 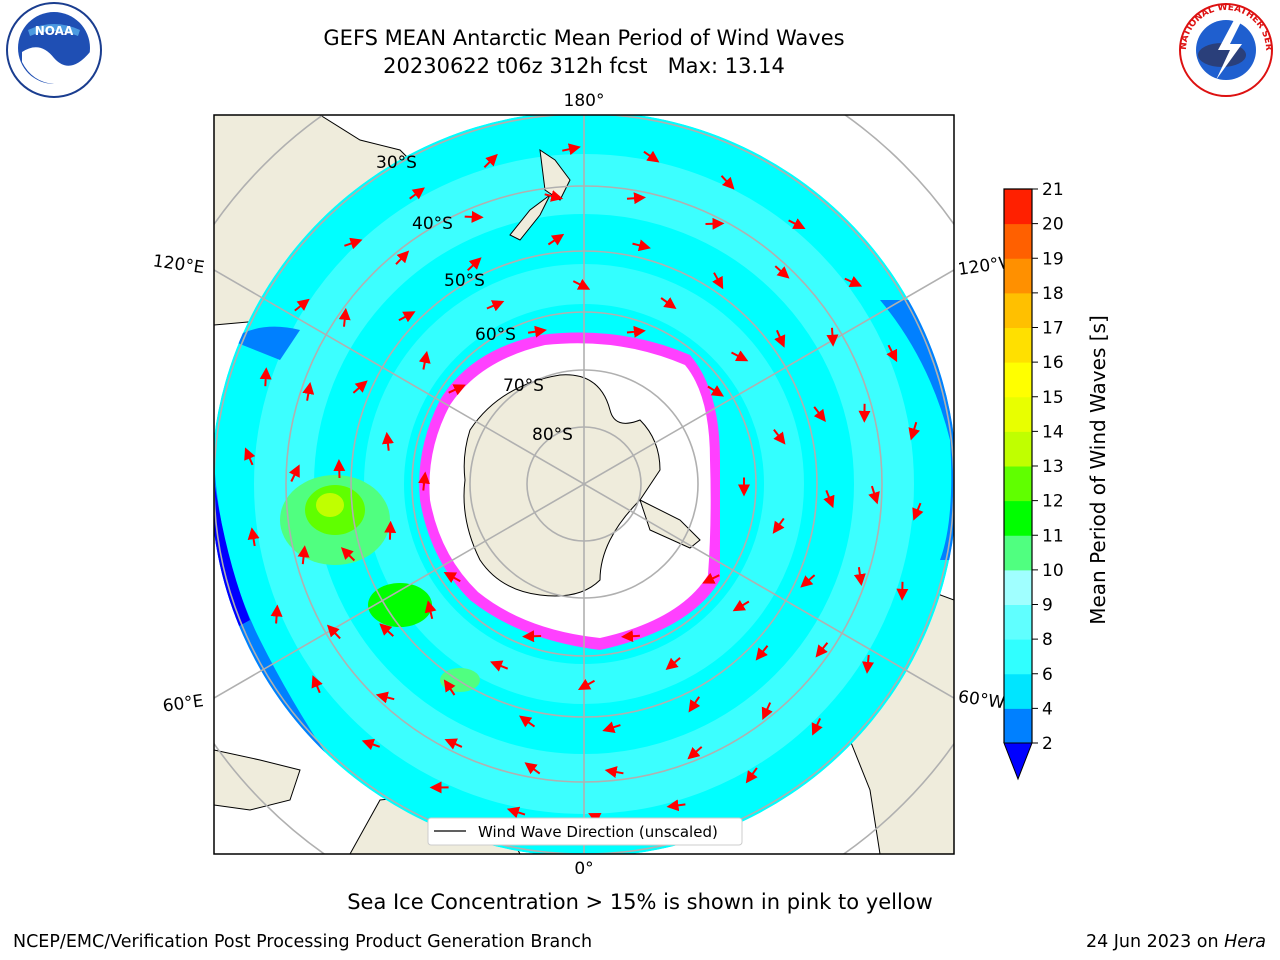 What do you see at coordinates (1053, 190) in the screenshot?
I see `colorbar-tick-label: 21` at bounding box center [1053, 190].